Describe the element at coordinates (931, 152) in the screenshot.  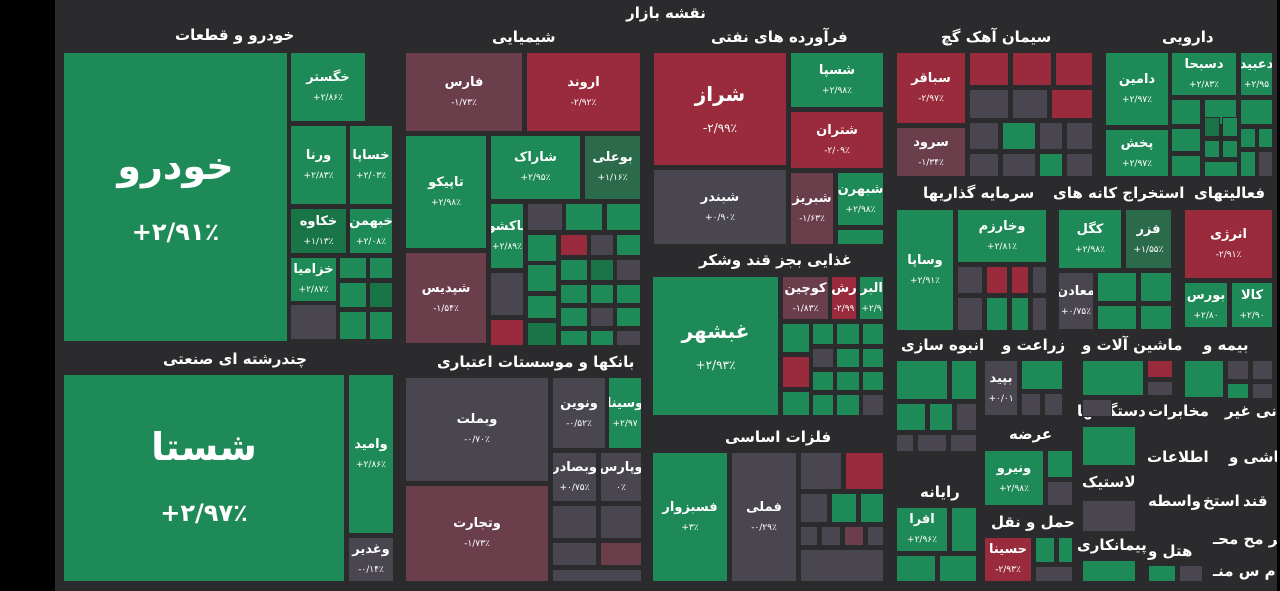
I see `tile-sarud: سرود -۱/۳۴٪` at that location.